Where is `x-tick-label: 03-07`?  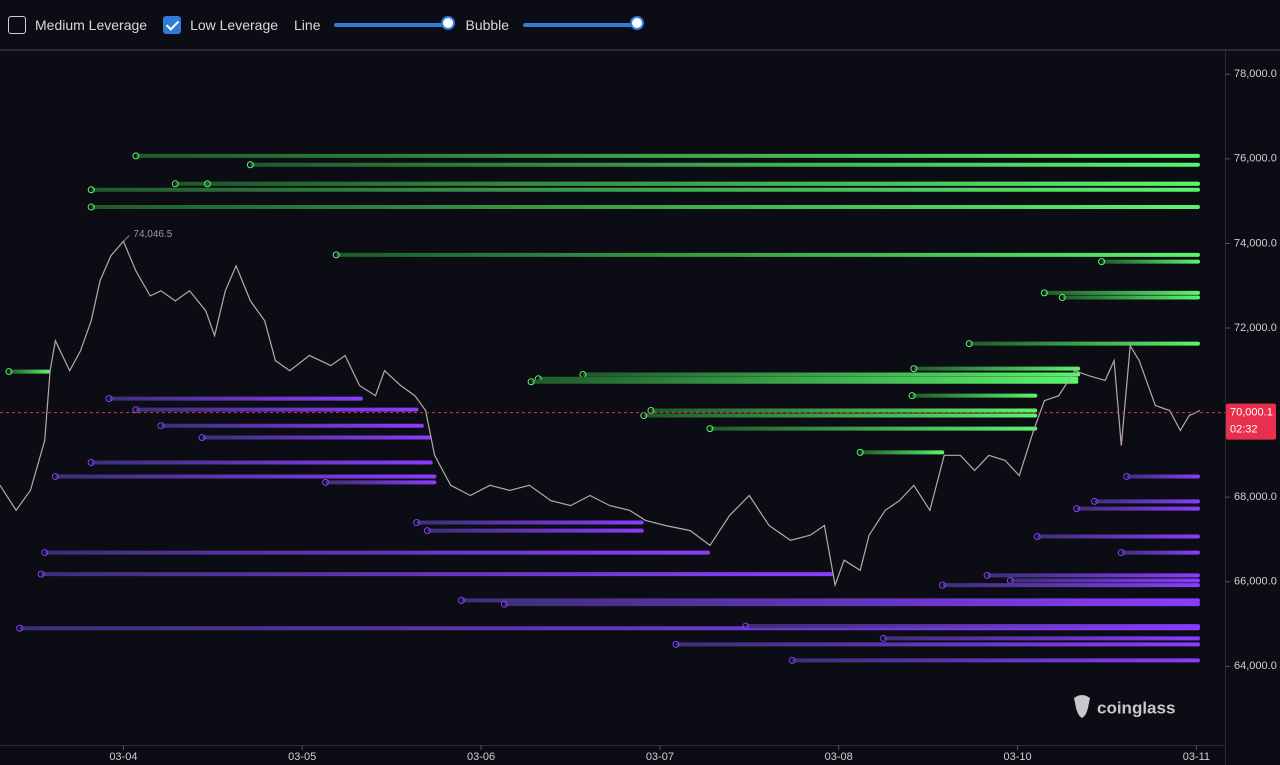
x-tick-label: 03-07 is located at coordinates (660, 757).